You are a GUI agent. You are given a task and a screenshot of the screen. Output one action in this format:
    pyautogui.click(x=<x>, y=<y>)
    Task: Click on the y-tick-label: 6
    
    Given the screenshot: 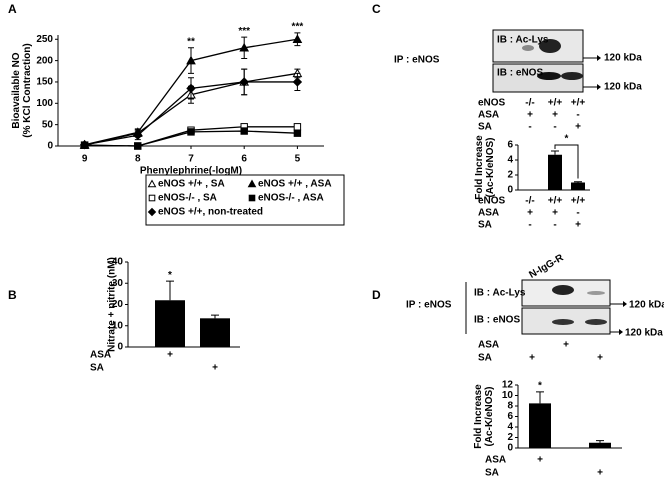 What is the action you would take?
    pyautogui.click(x=510, y=416)
    